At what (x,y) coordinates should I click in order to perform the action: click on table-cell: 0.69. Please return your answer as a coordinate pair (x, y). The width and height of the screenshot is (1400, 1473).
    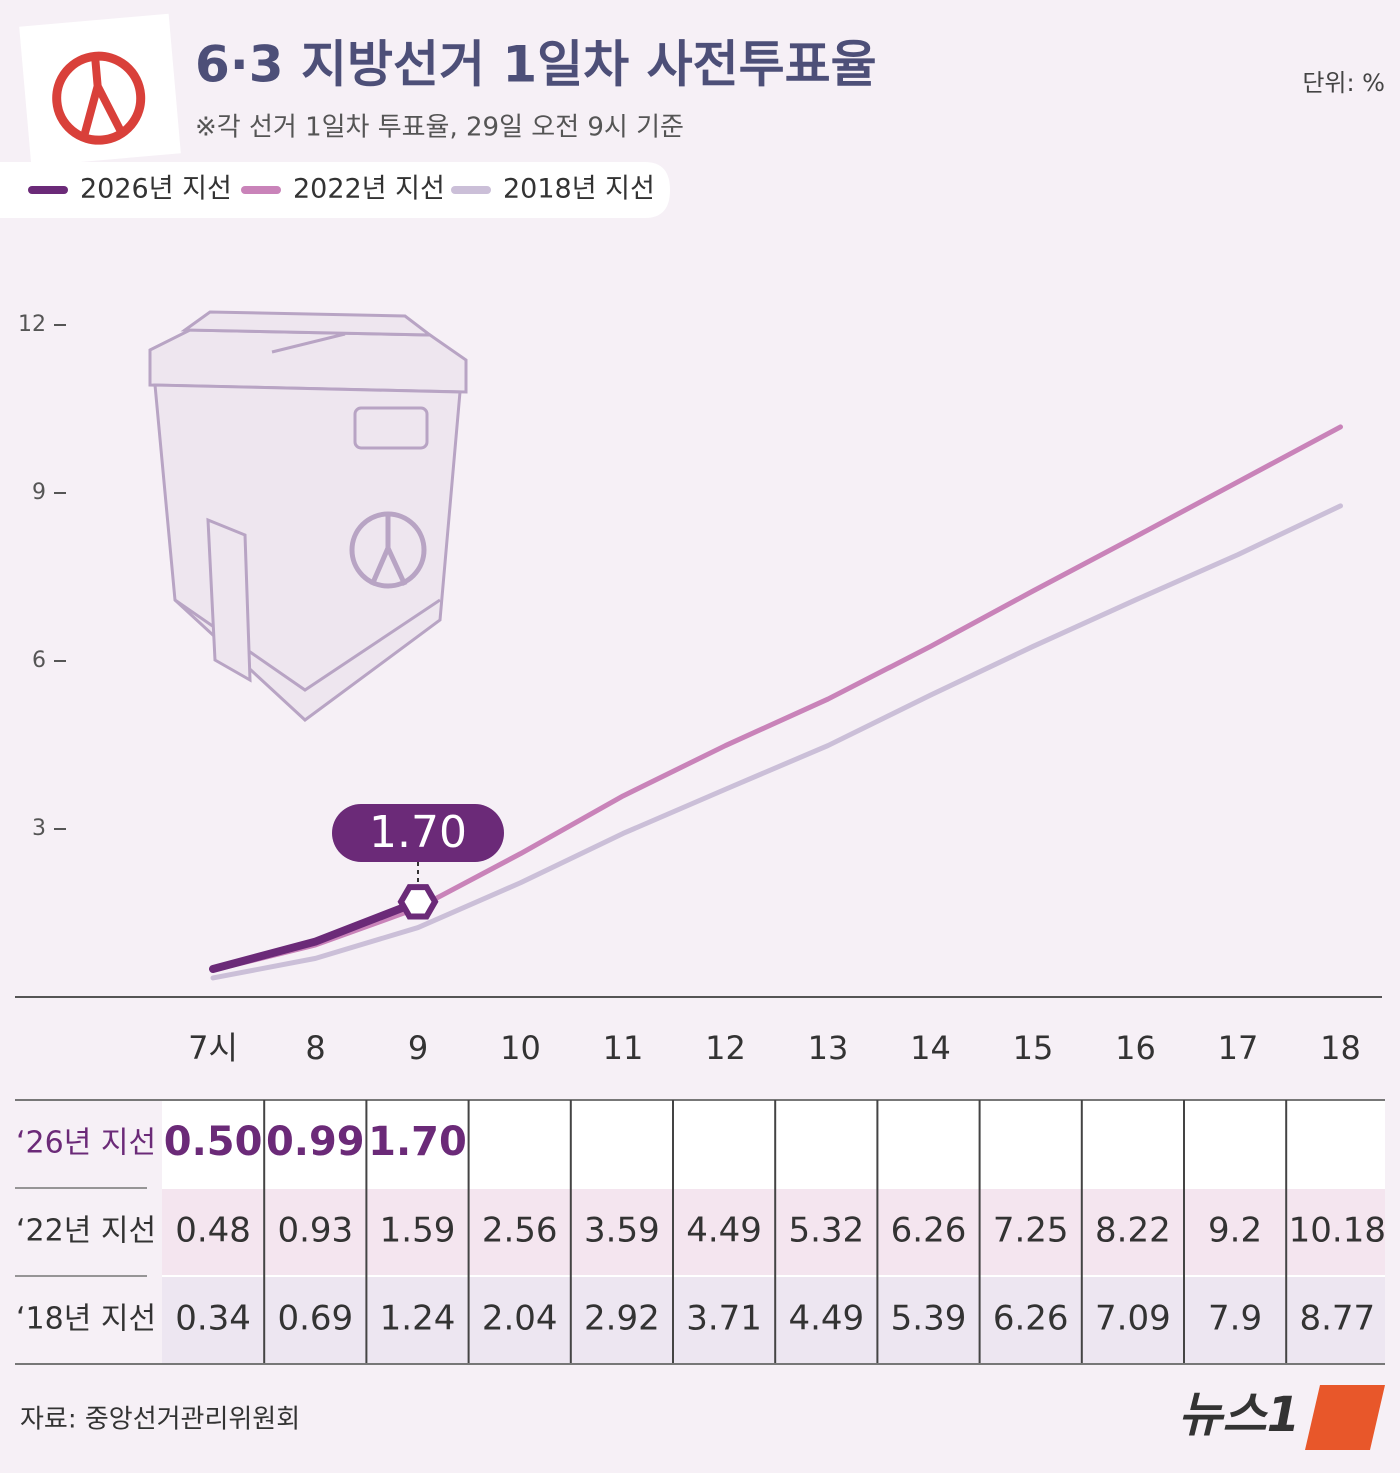
    Looking at the image, I should click on (315, 1319).